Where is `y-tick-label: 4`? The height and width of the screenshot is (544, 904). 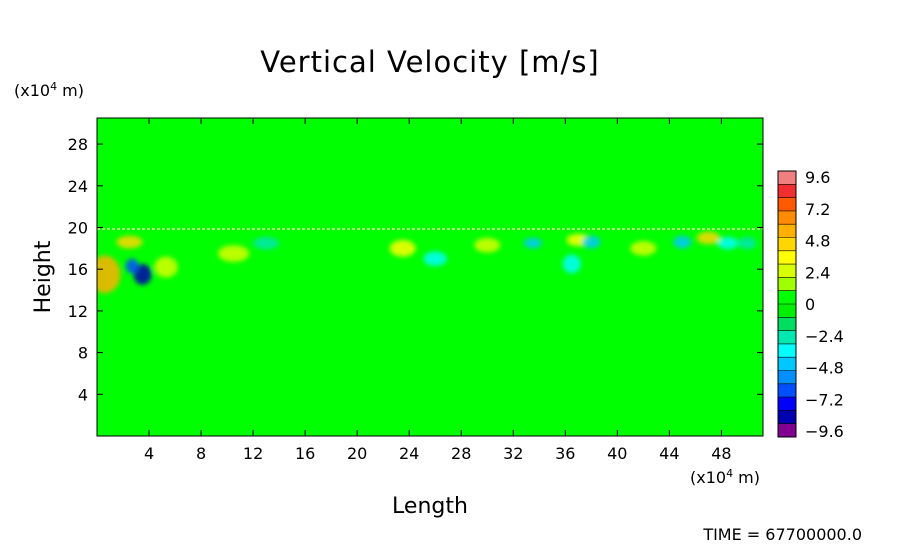 y-tick-label: 4 is located at coordinates (83, 394).